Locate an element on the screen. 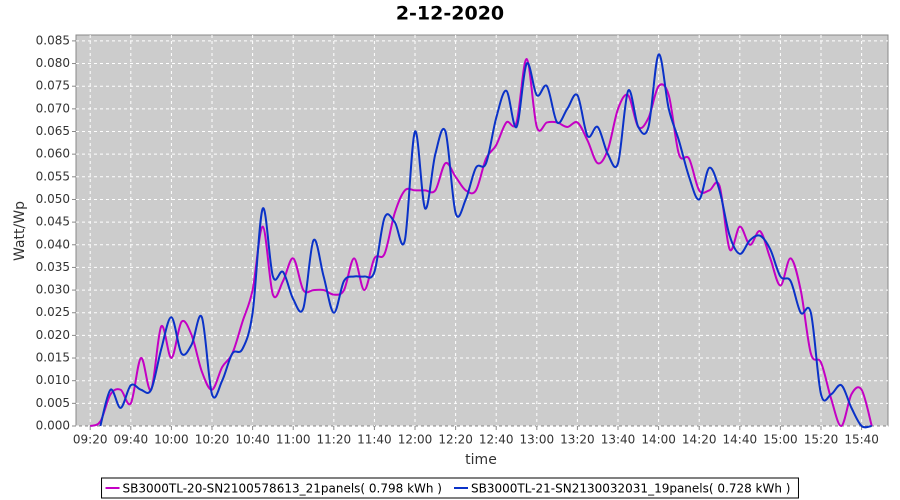 This screenshot has width=900, height=500. x-axis-label: time is located at coordinates (481, 460).